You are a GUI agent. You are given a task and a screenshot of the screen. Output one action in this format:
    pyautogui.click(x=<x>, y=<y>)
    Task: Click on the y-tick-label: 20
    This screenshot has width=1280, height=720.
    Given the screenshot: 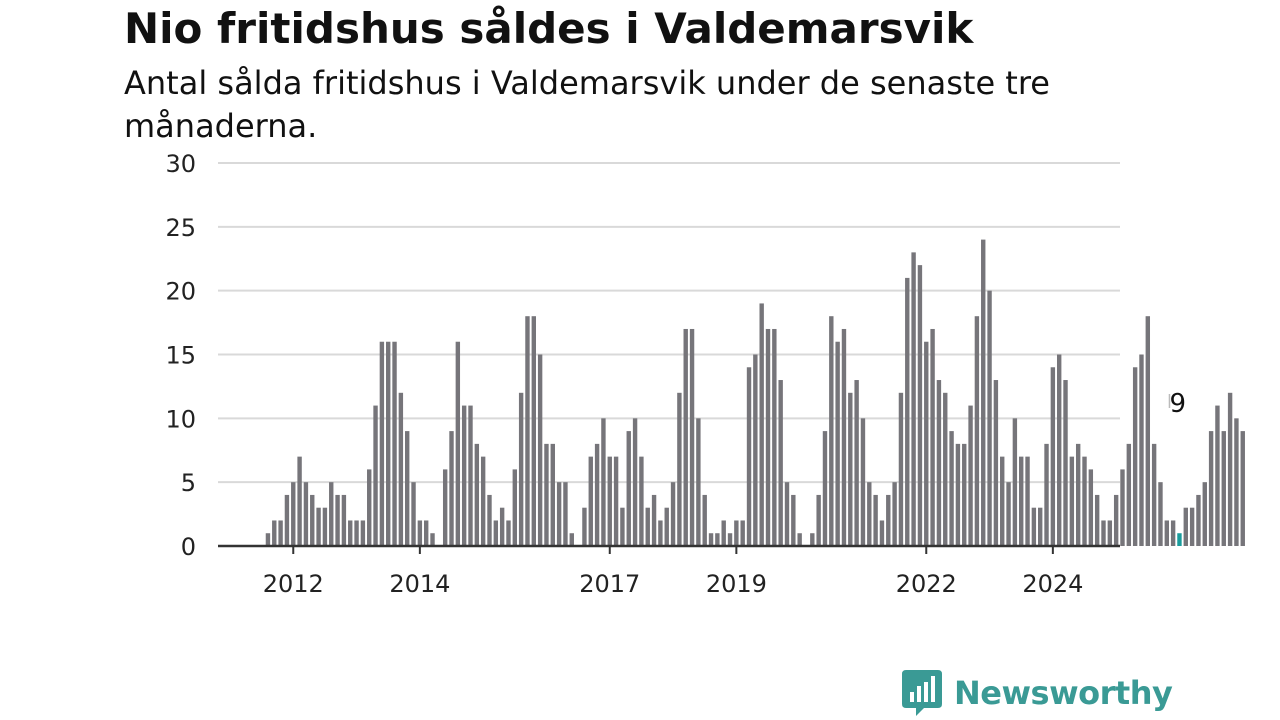 What is the action you would take?
    pyautogui.click(x=180, y=292)
    